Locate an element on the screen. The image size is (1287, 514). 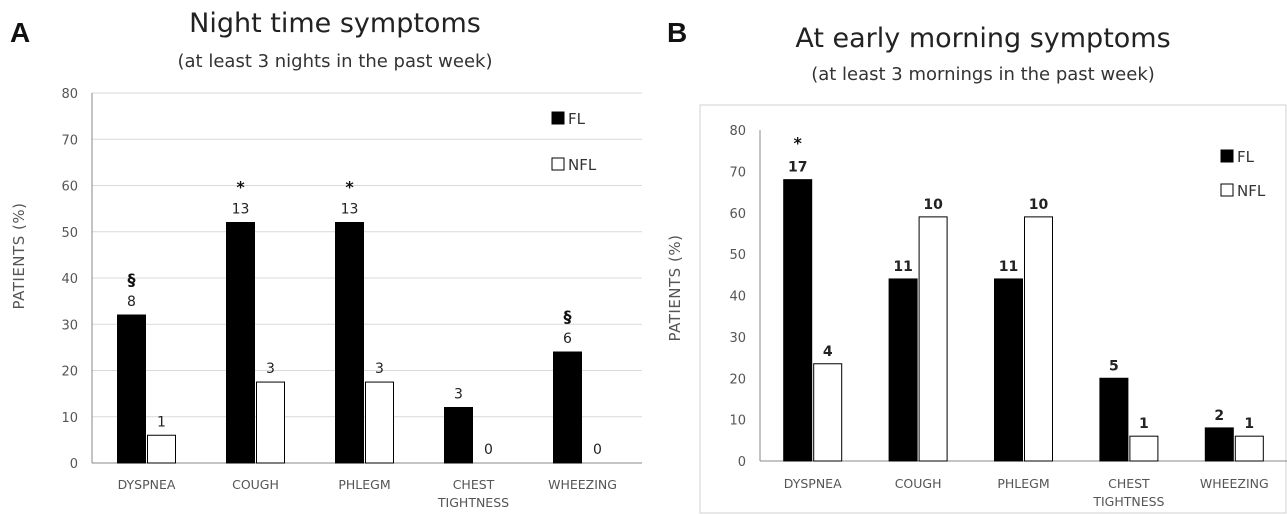
panel-b-y-tick-label: 20 is located at coordinates (737, 379).